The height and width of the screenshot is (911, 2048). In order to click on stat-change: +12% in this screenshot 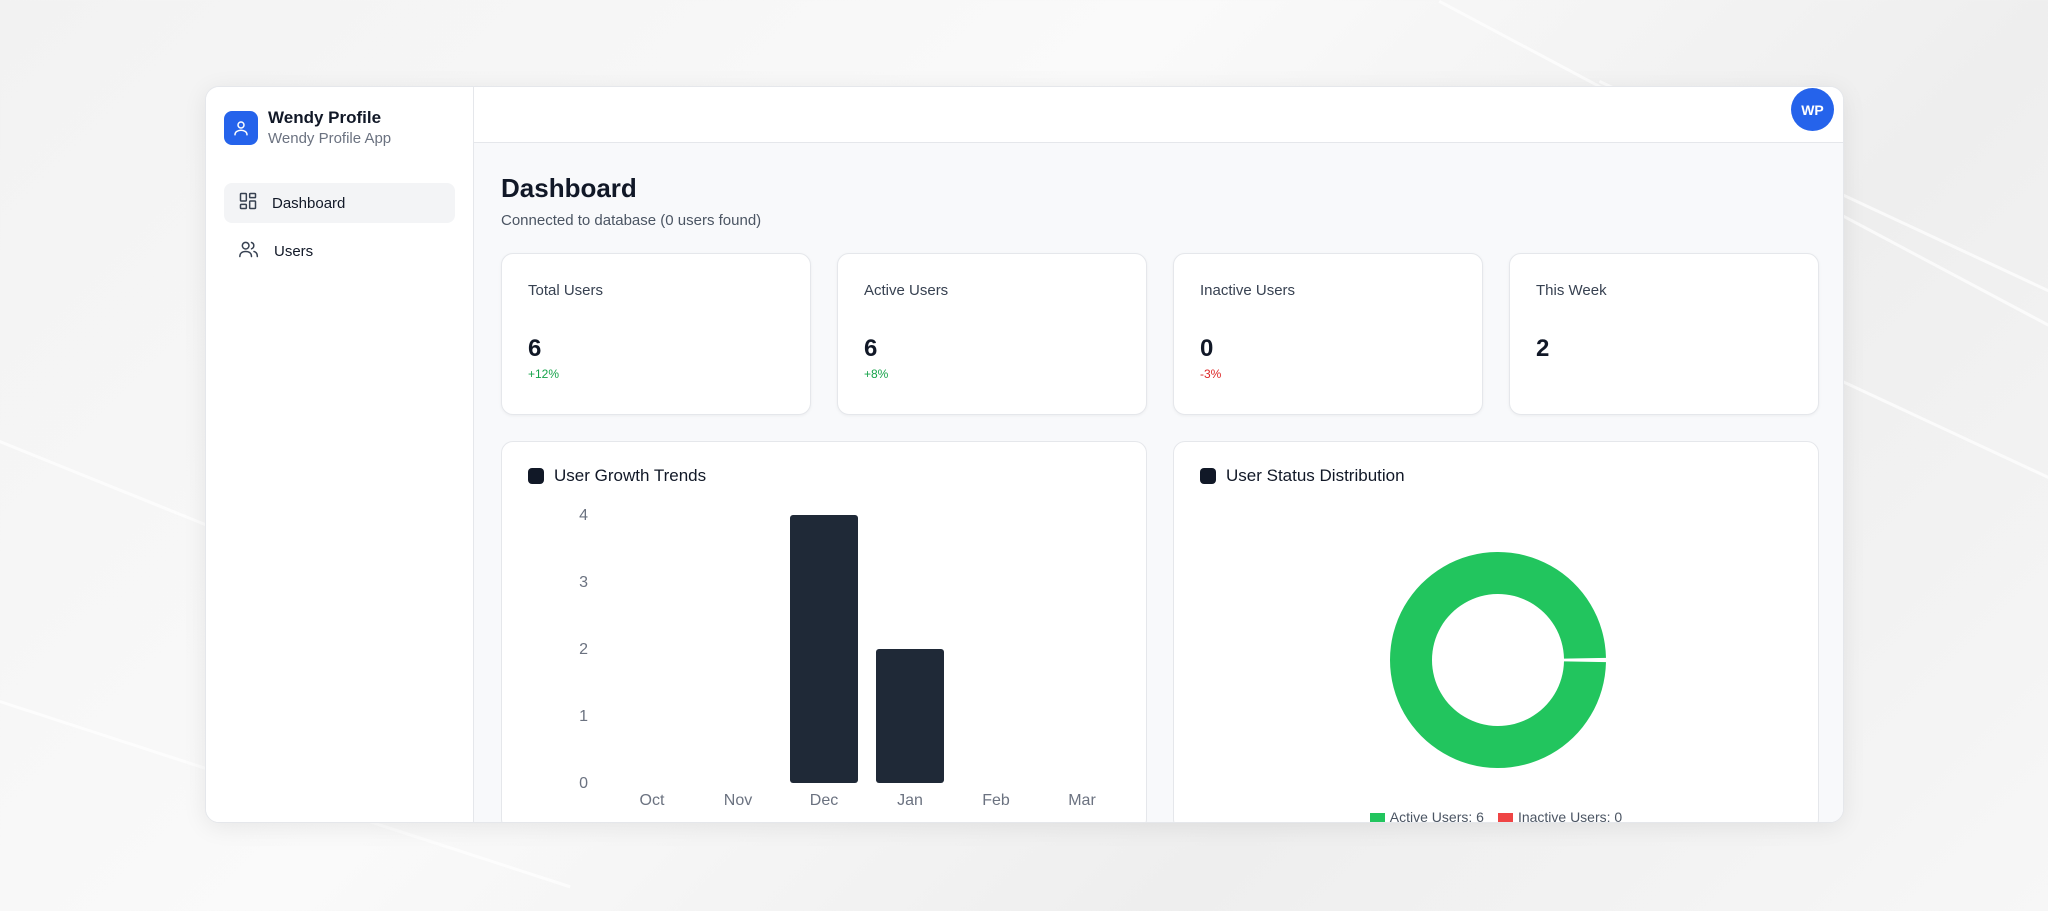, I will do `click(544, 374)`.